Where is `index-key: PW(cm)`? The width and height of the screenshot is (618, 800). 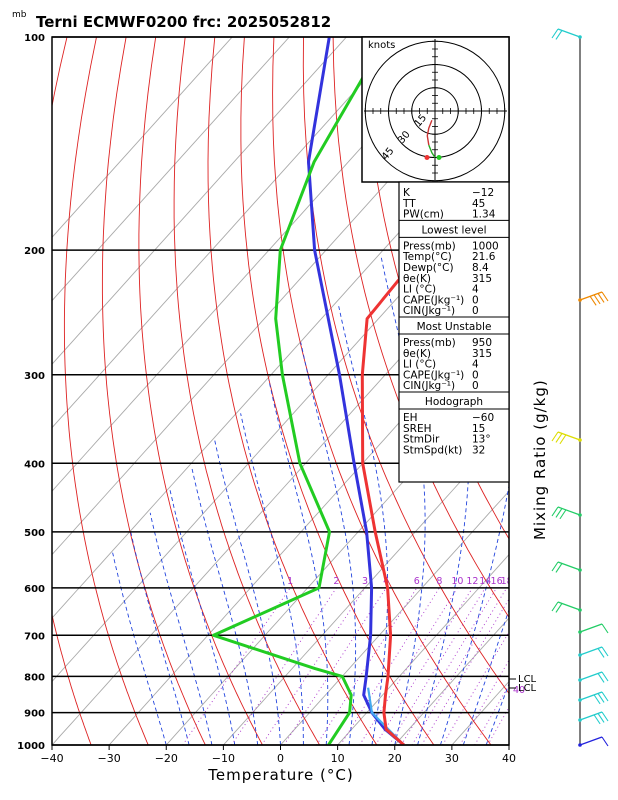
index-key: PW(cm) is located at coordinates (423, 215).